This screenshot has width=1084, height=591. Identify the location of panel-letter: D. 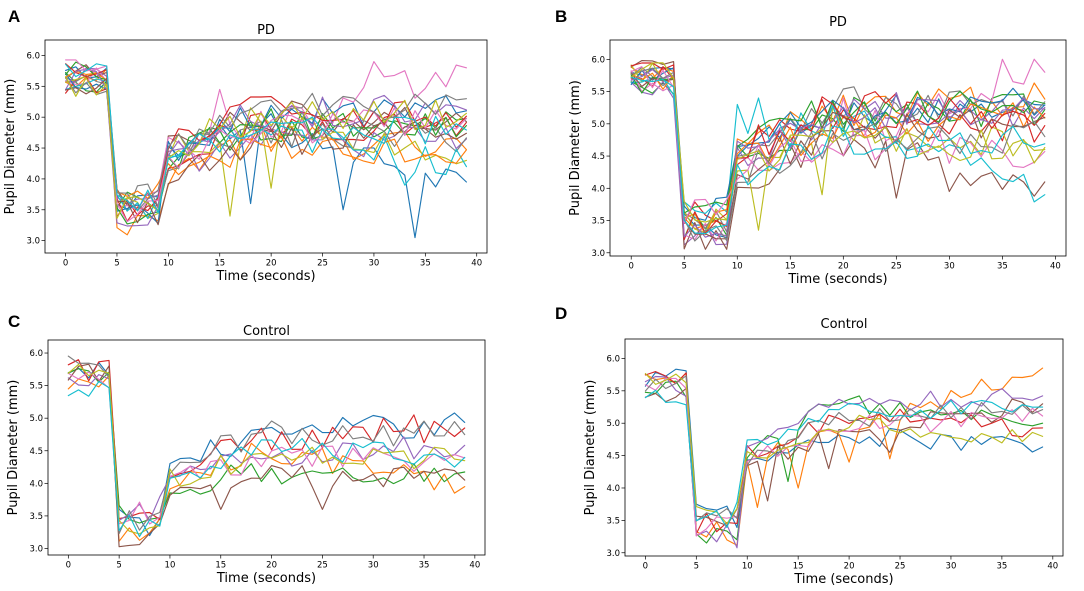
(561, 313).